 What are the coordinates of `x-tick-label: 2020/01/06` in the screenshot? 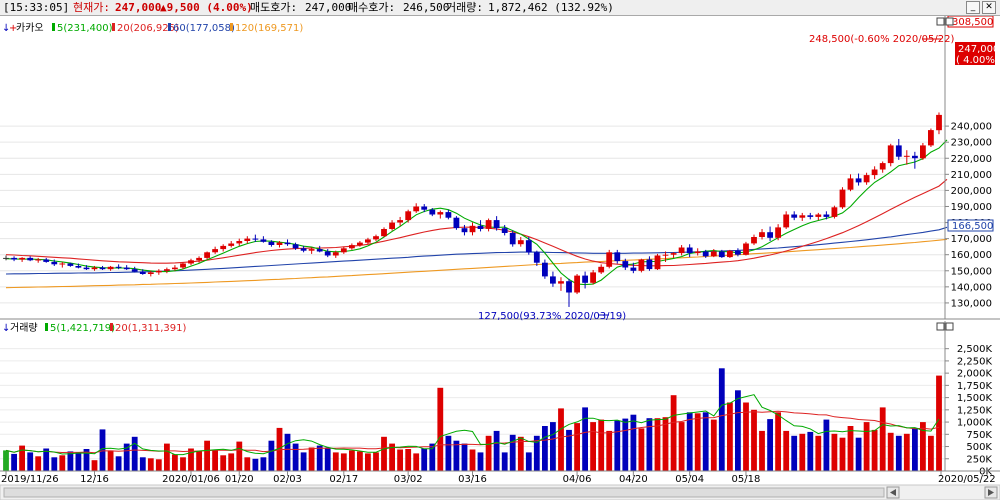 It's located at (191, 479).